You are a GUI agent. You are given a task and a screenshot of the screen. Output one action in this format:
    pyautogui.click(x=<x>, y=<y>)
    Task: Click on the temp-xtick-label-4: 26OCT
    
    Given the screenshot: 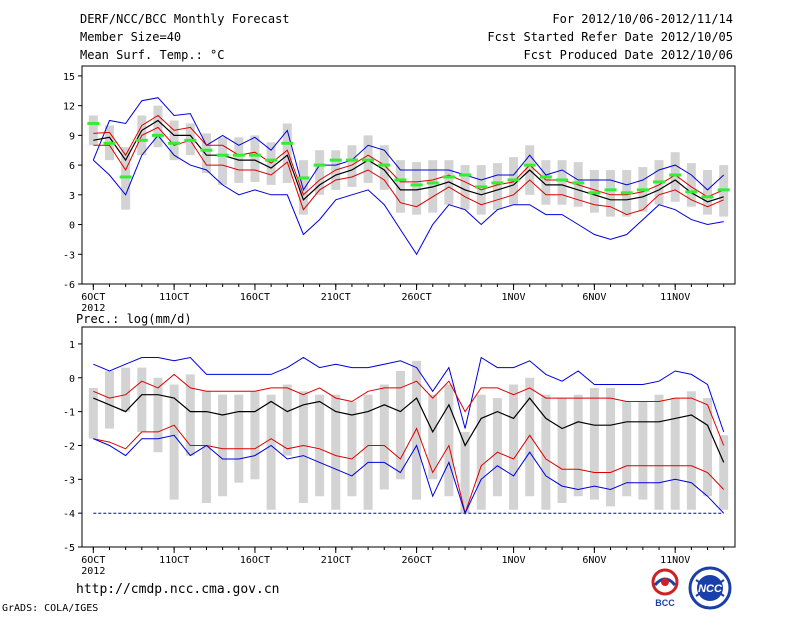 What is the action you would take?
    pyautogui.click(x=417, y=297)
    